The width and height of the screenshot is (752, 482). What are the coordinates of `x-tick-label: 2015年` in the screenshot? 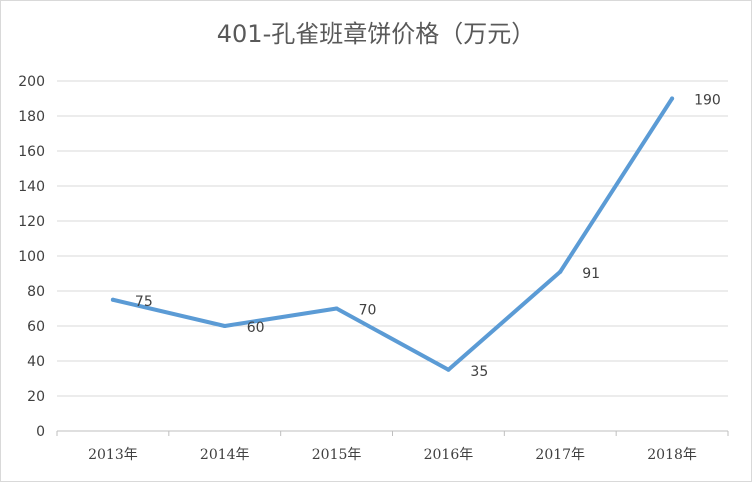 It's located at (337, 455).